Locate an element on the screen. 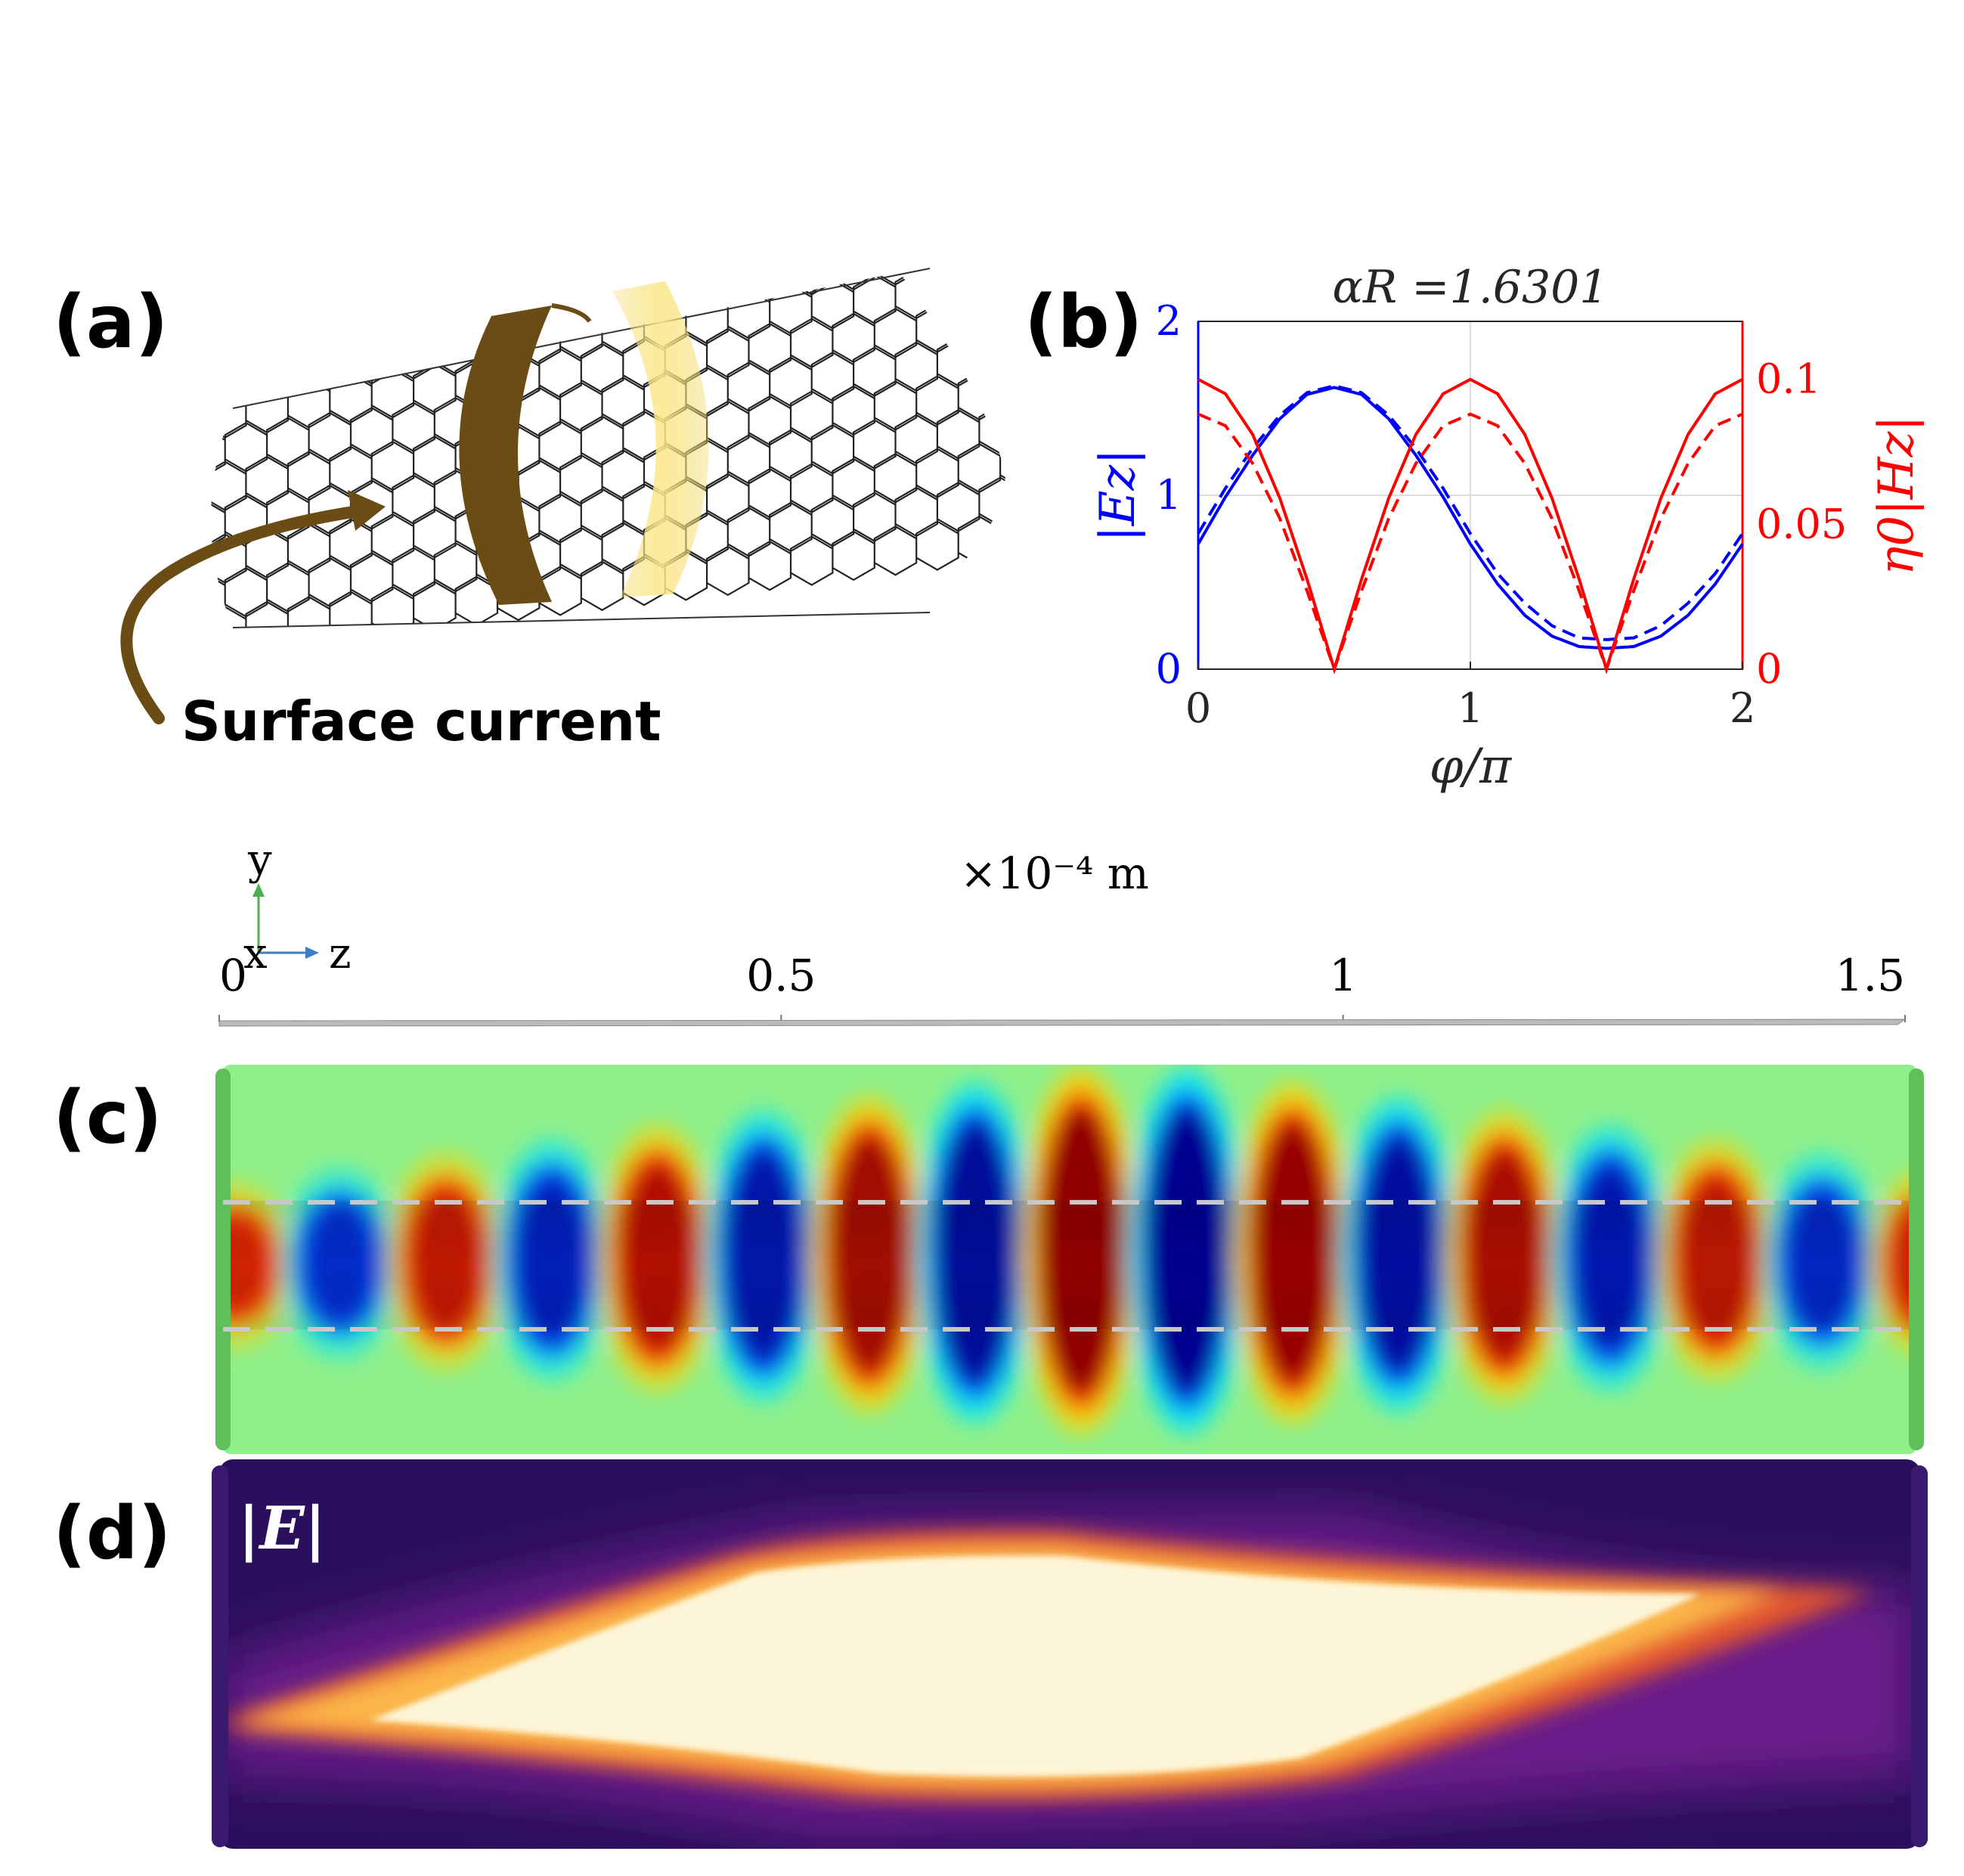  y-left-tick-label: 1 is located at coordinates (1169, 495).